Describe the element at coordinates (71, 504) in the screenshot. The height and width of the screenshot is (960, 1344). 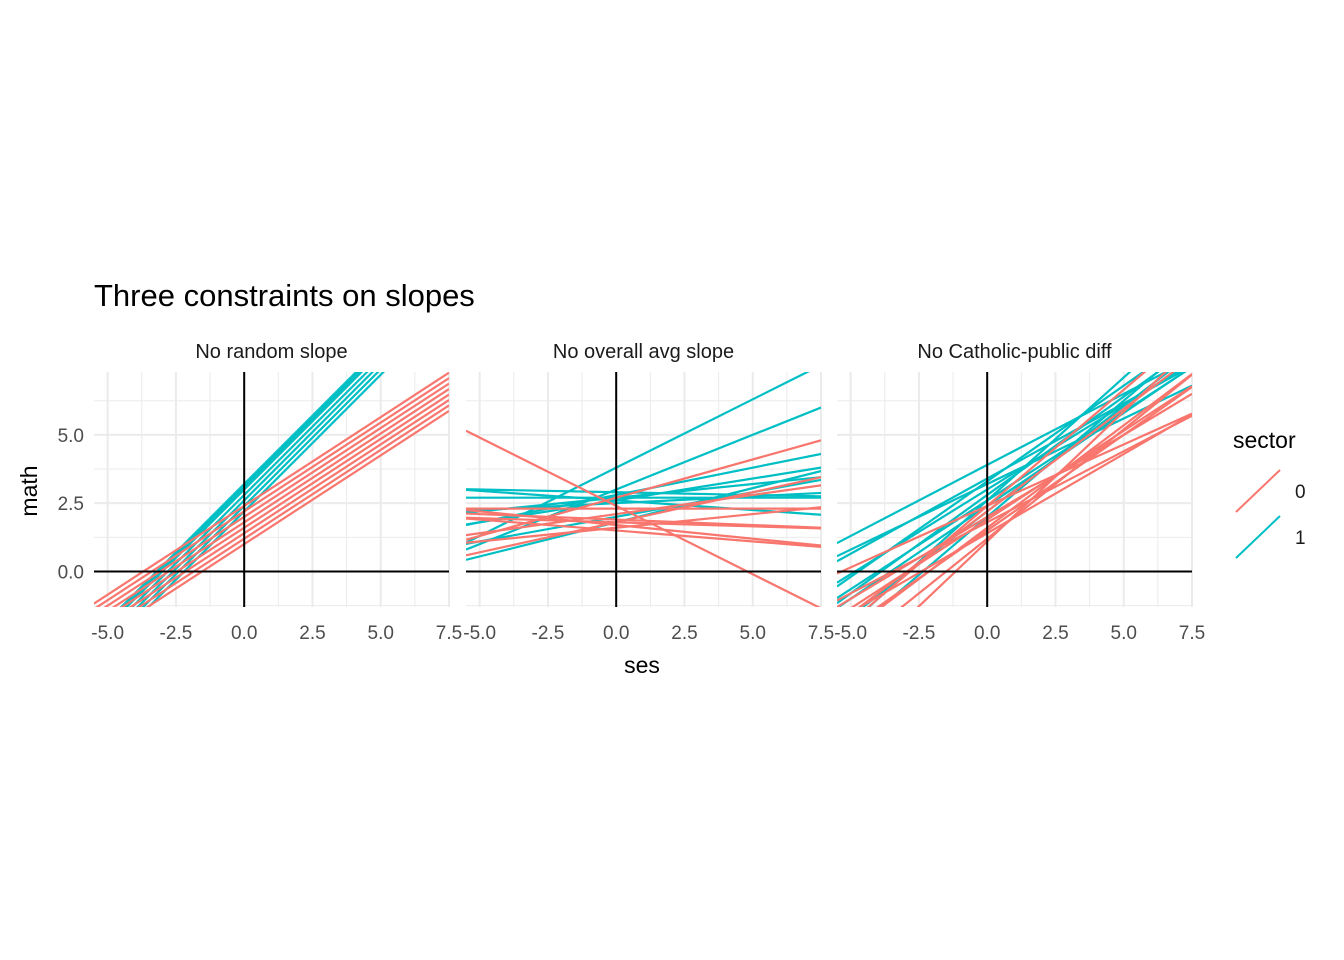
I see `y-tick-label: 2.5` at that location.